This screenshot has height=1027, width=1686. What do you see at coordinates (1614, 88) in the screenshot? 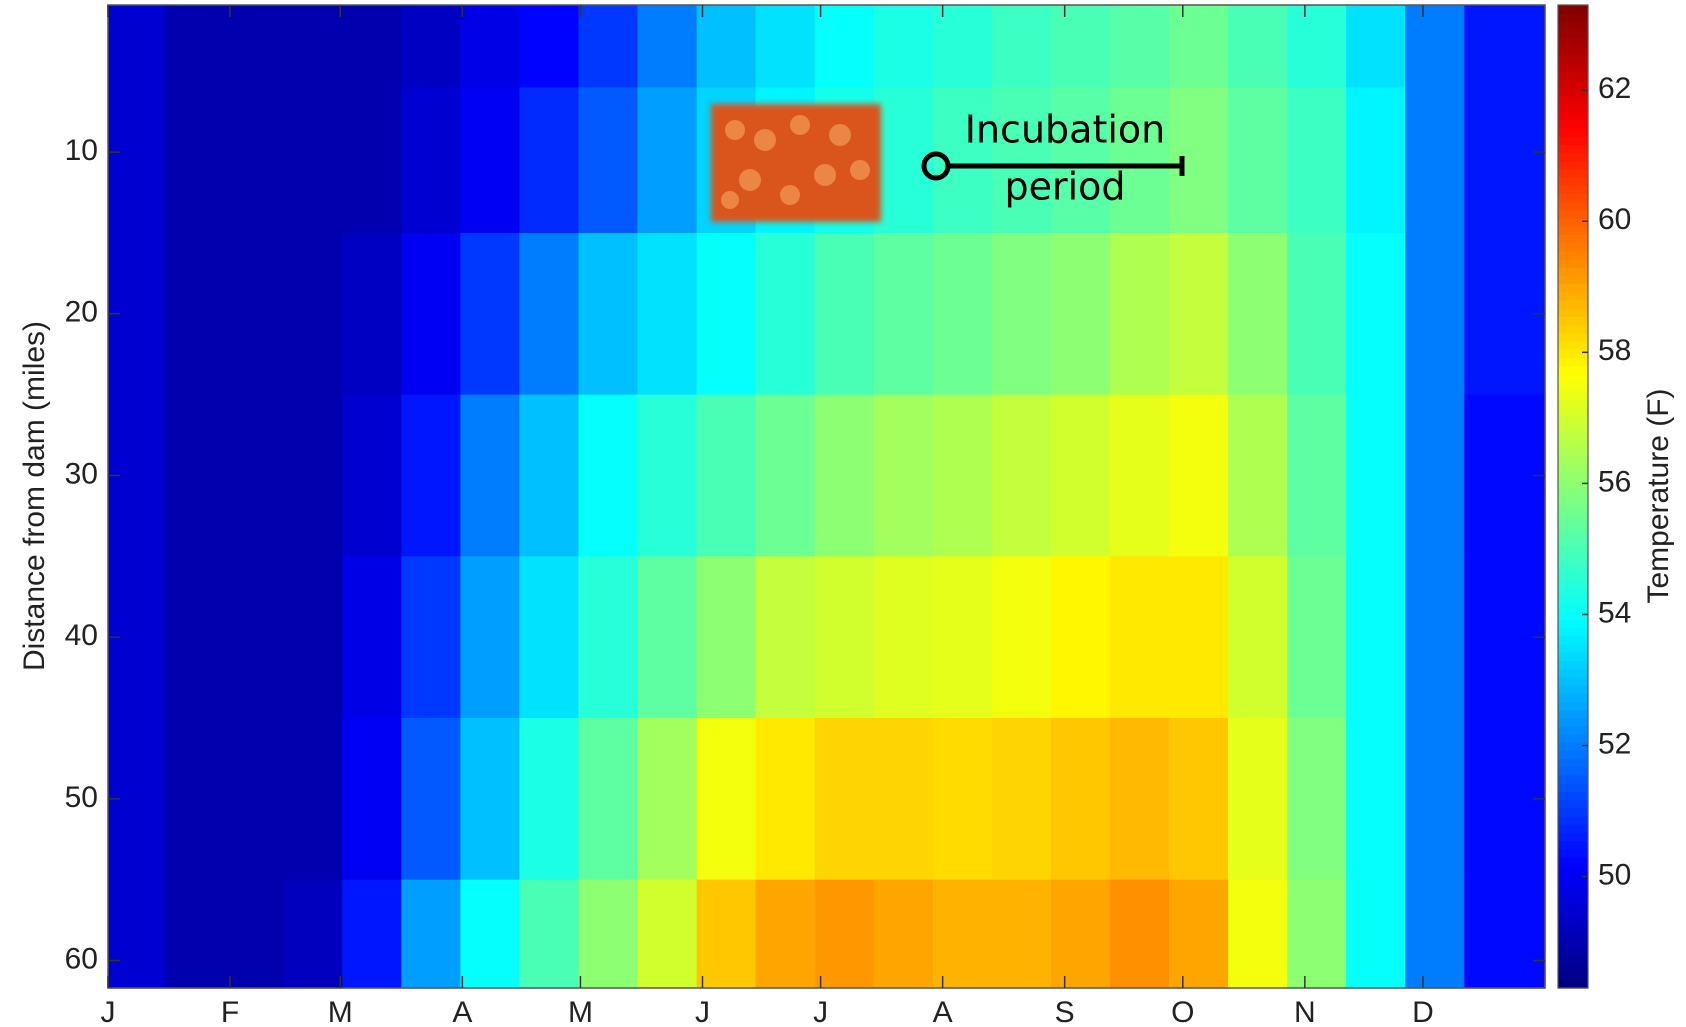
I see `colorbar-tick-label: 62` at bounding box center [1614, 88].